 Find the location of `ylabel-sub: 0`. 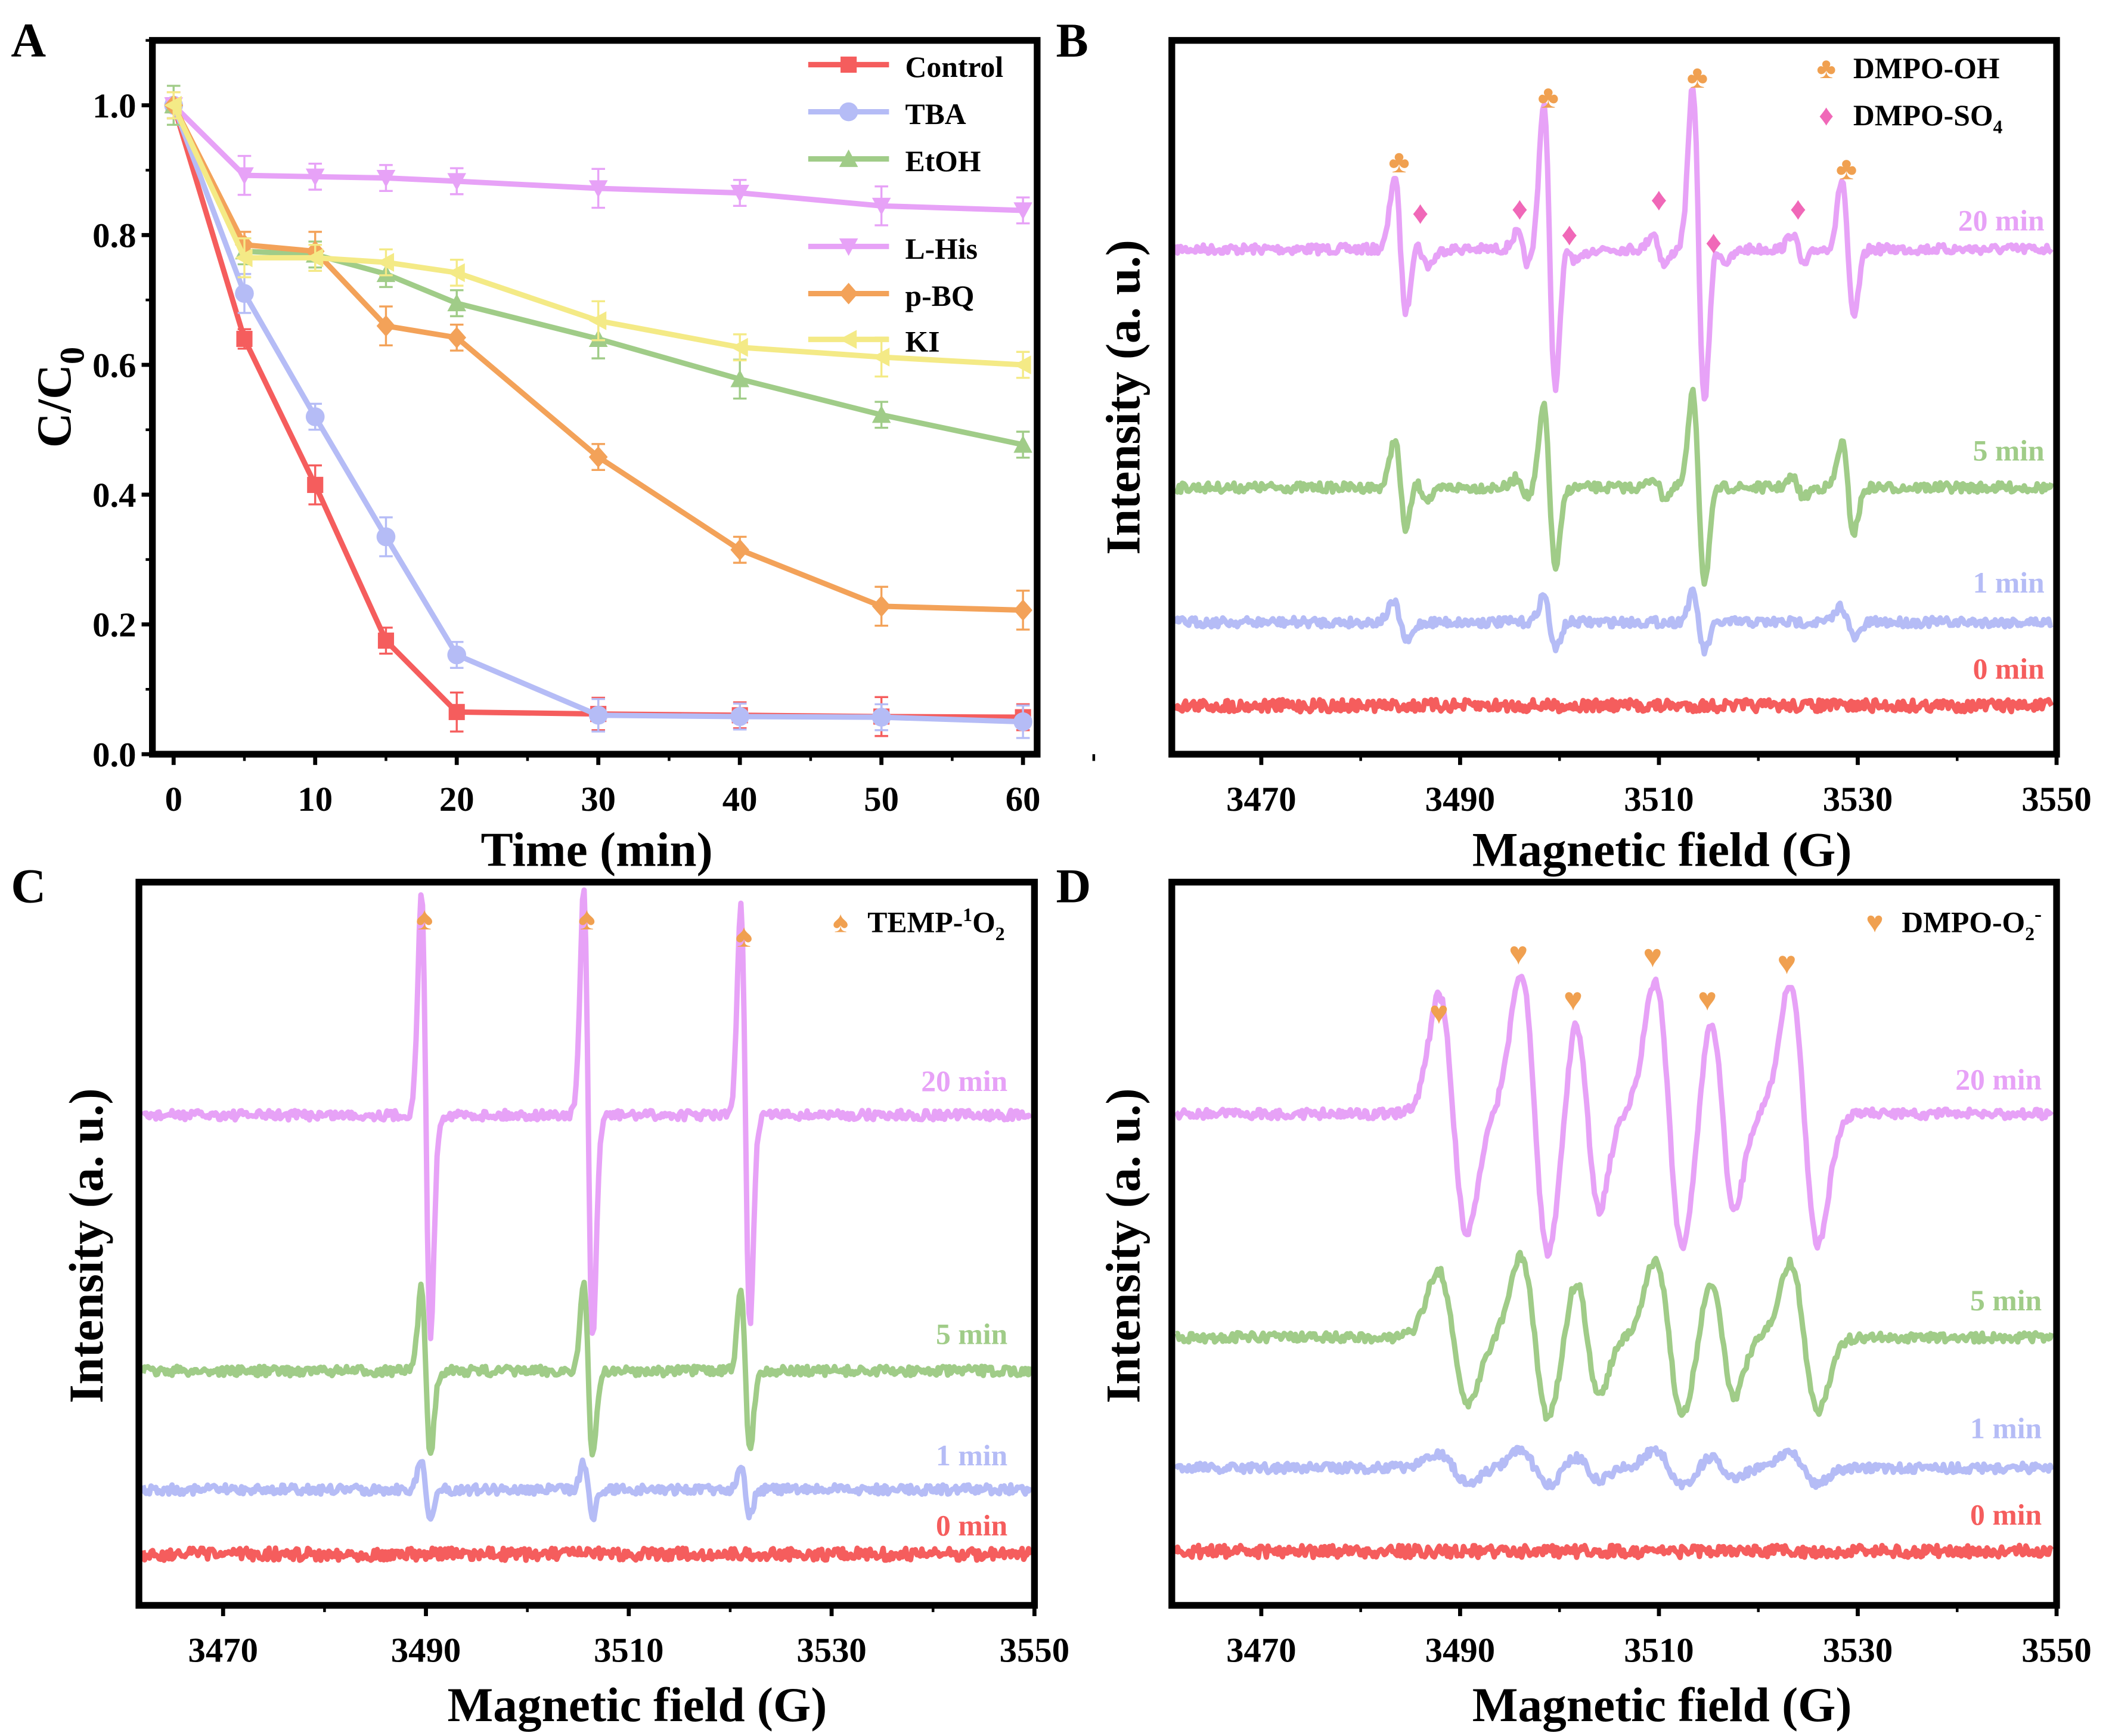

ylabel-sub: 0 is located at coordinates (71, 355).